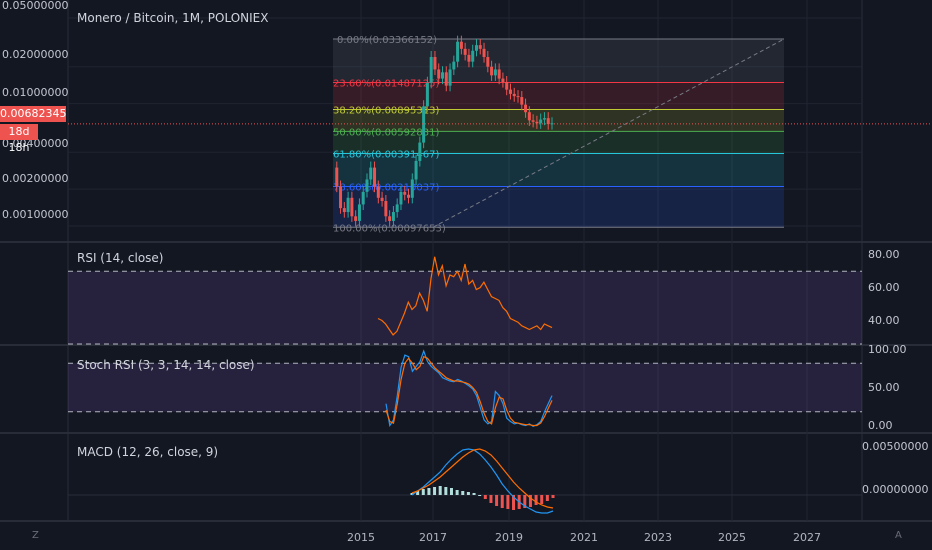 The width and height of the screenshot is (932, 550). I want to click on price-axis-label: 0.01000000, so click(35, 92).